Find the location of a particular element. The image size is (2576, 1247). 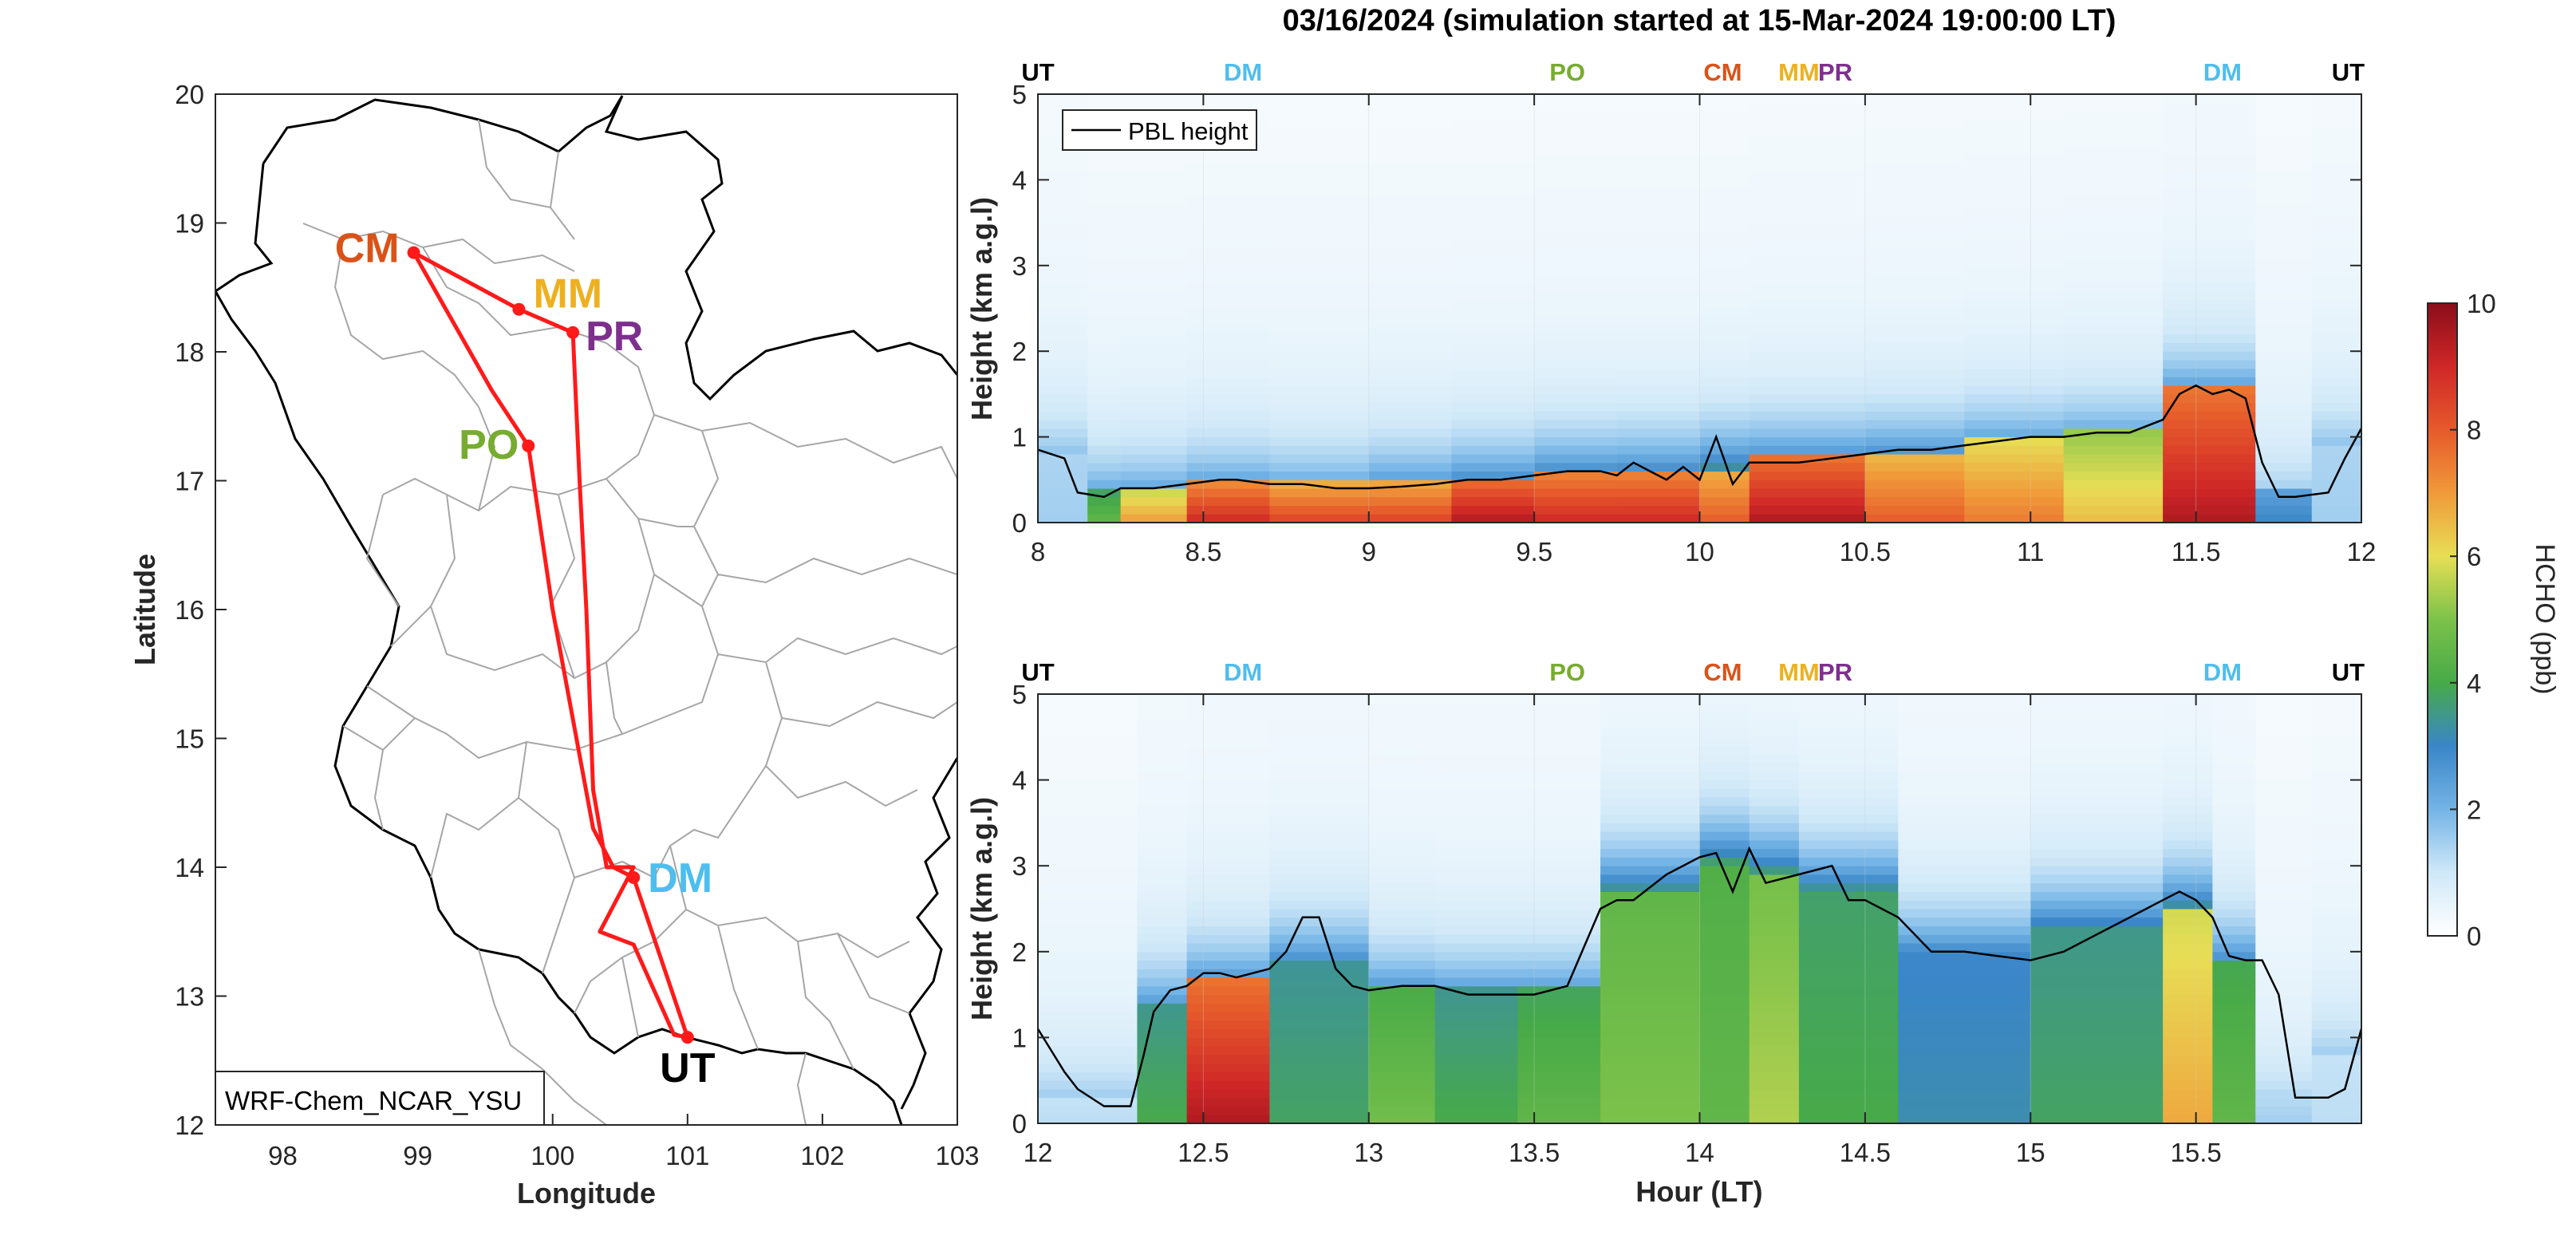

site-marker-cm: CM is located at coordinates (1723, 72).